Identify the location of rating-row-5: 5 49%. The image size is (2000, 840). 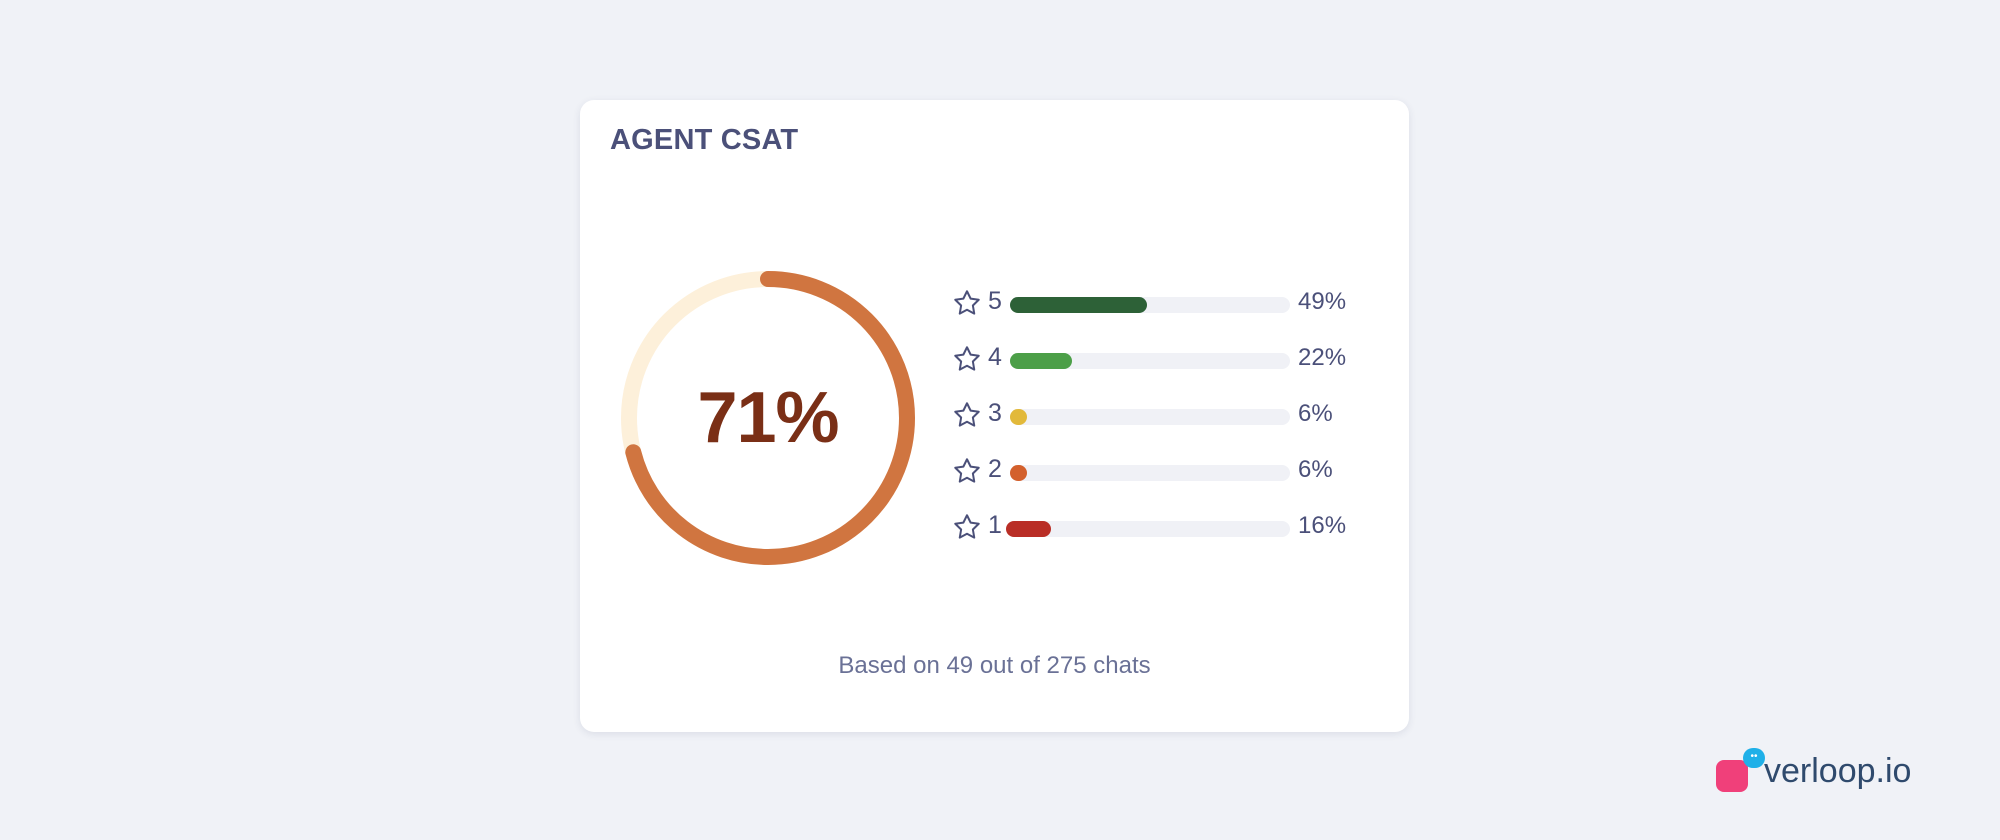
(1162, 304).